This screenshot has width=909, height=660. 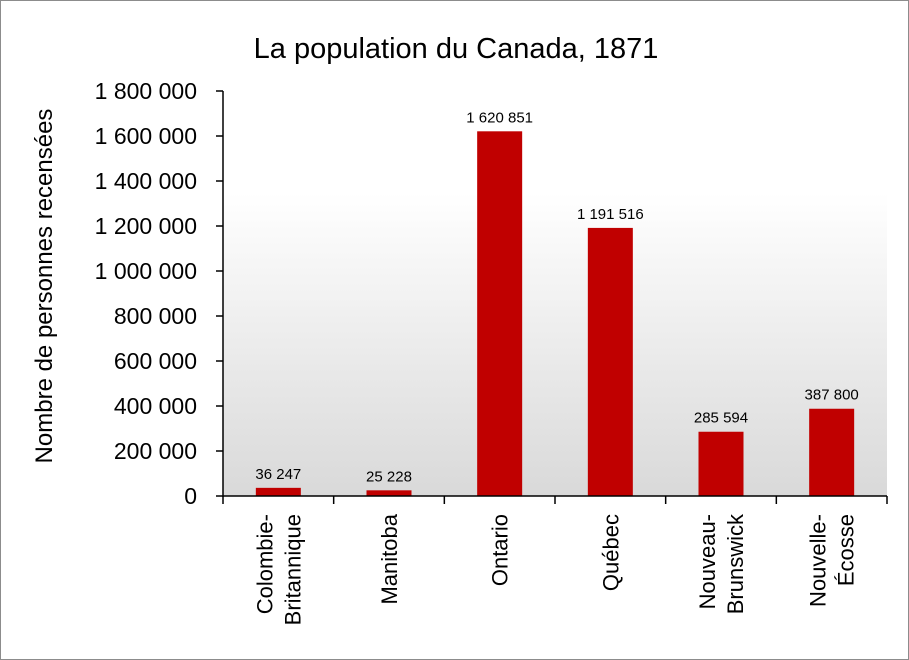 What do you see at coordinates (278, 569) in the screenshot?
I see `x-tick-label: Colombie- Britannique` at bounding box center [278, 569].